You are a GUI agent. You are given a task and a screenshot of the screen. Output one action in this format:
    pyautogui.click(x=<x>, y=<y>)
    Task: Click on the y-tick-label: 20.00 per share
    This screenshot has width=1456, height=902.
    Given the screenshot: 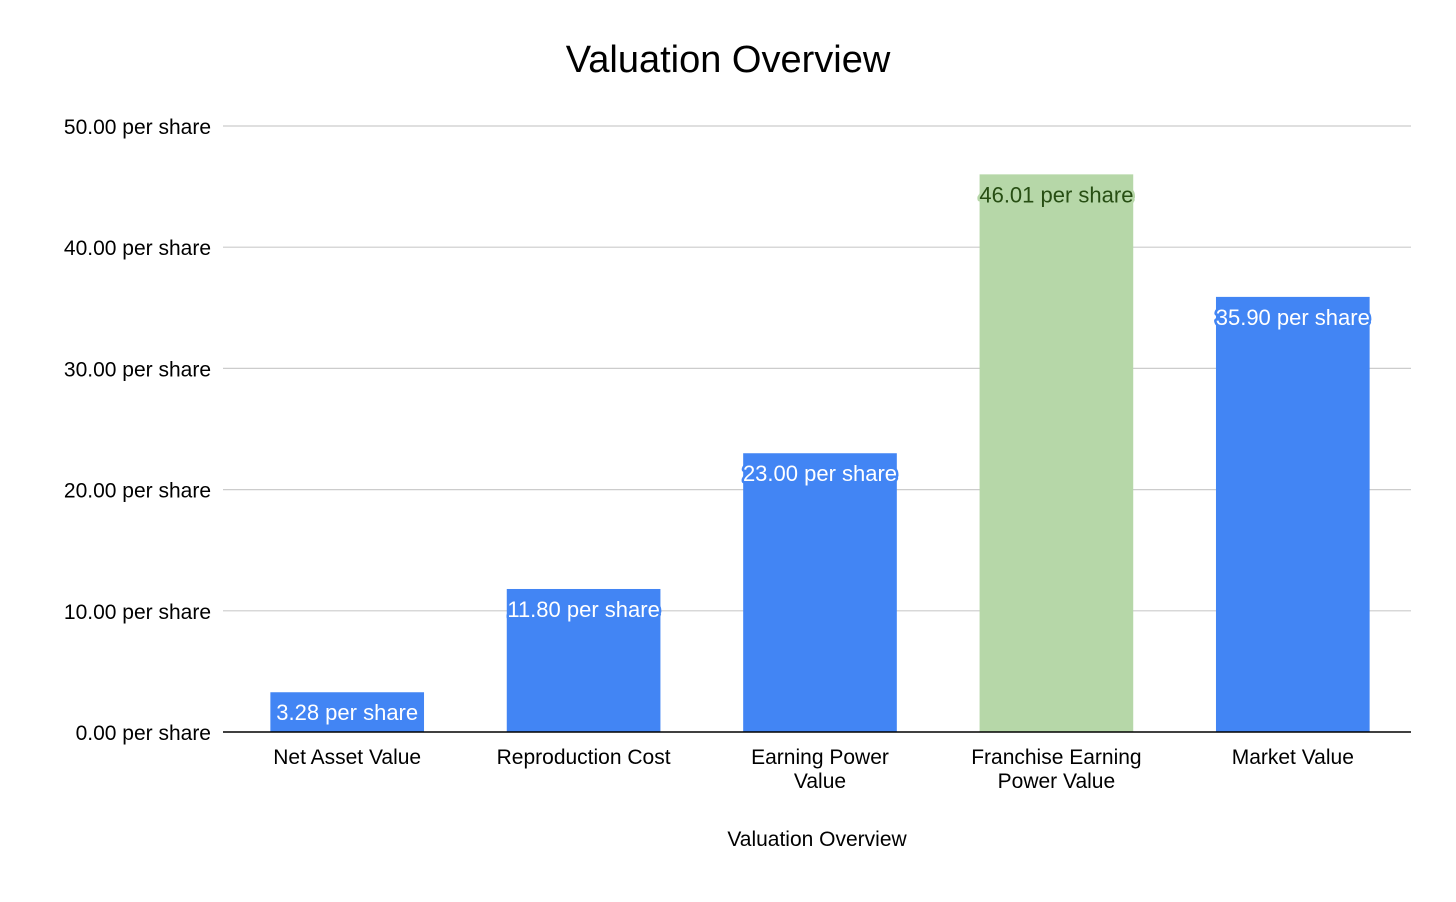 What is the action you would take?
    pyautogui.click(x=137, y=491)
    